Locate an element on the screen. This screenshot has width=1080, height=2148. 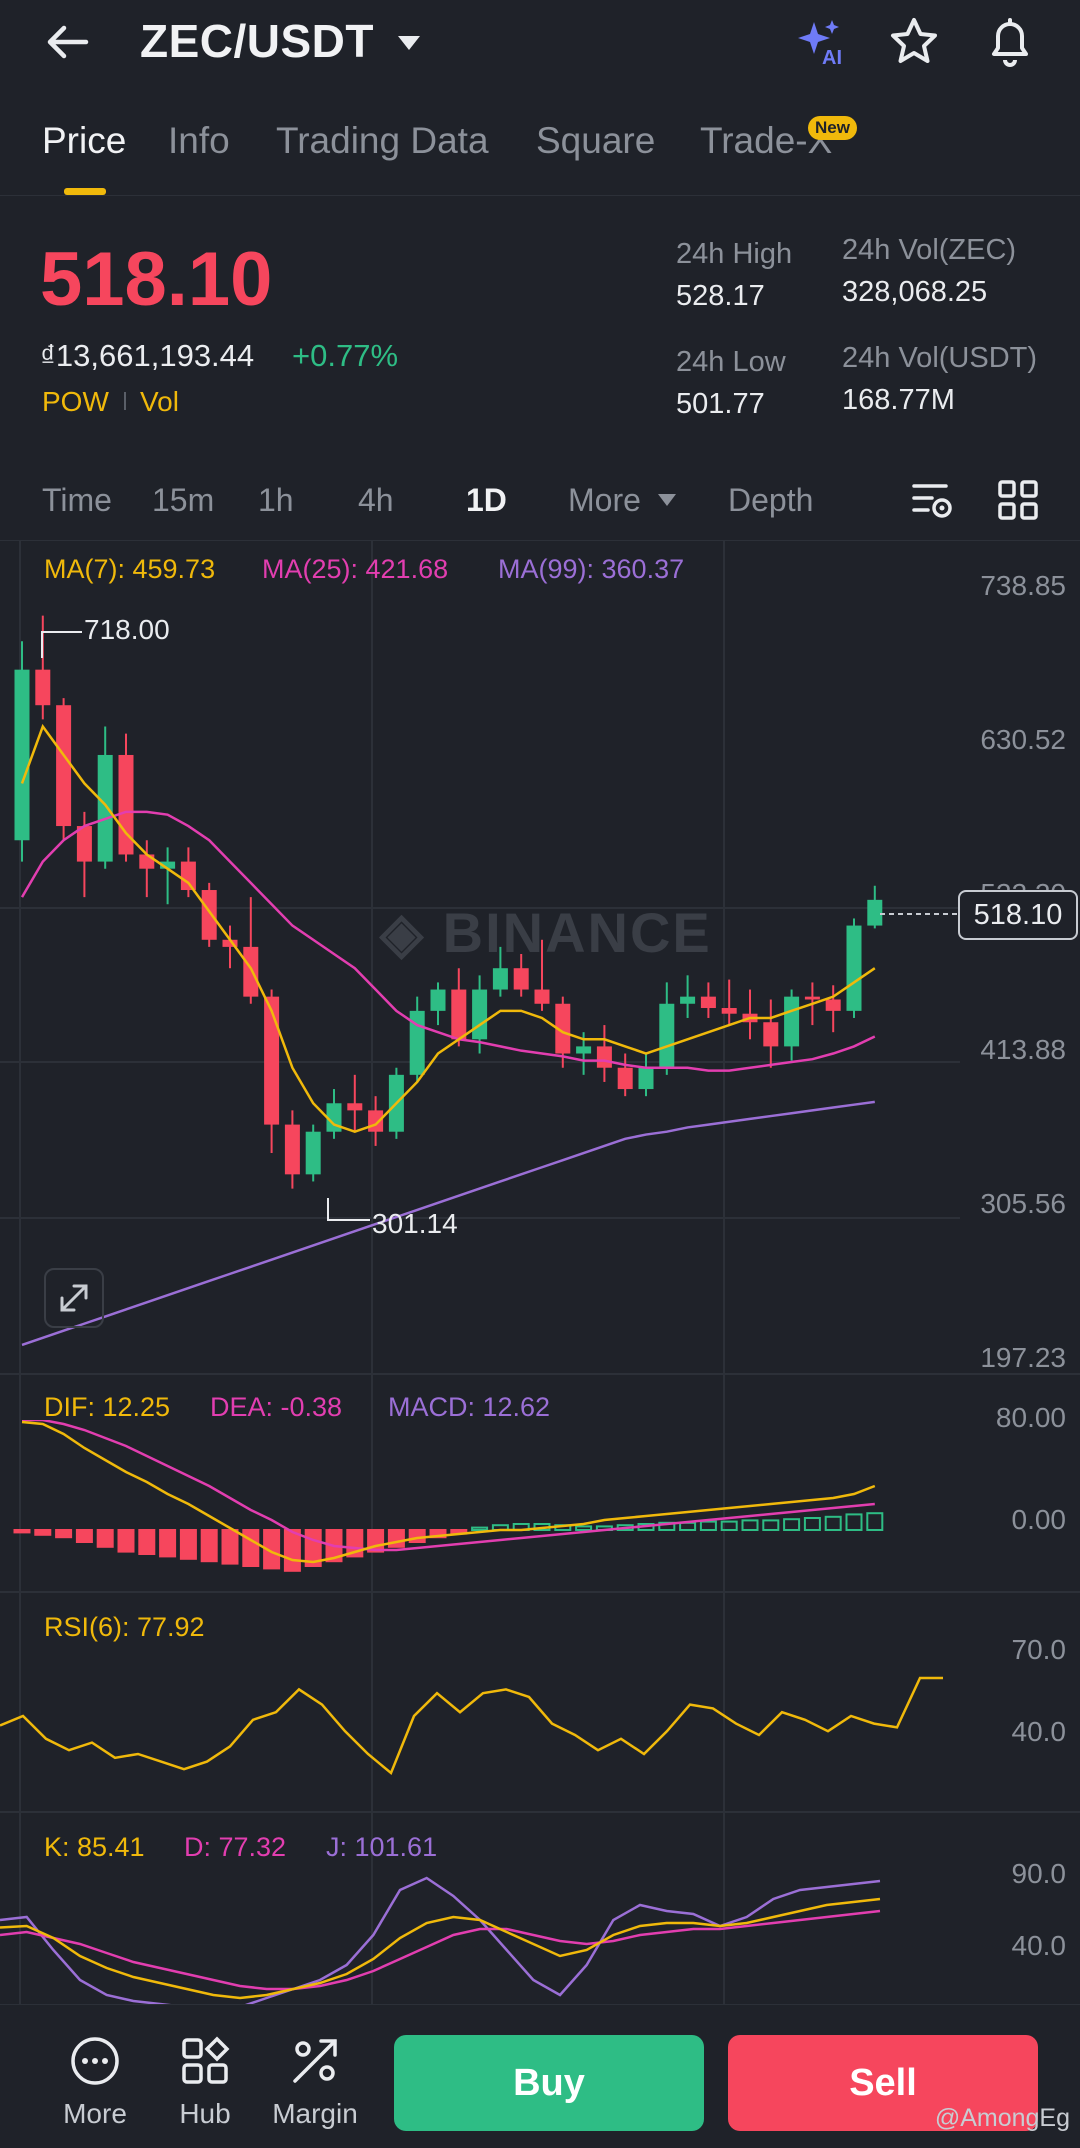
pair-title: ZEC/USDT is located at coordinates (257, 41).